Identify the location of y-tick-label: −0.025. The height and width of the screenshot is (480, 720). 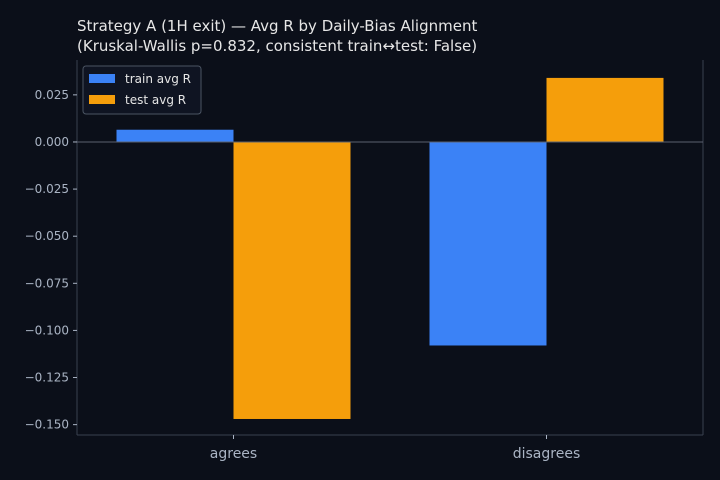
(47, 189).